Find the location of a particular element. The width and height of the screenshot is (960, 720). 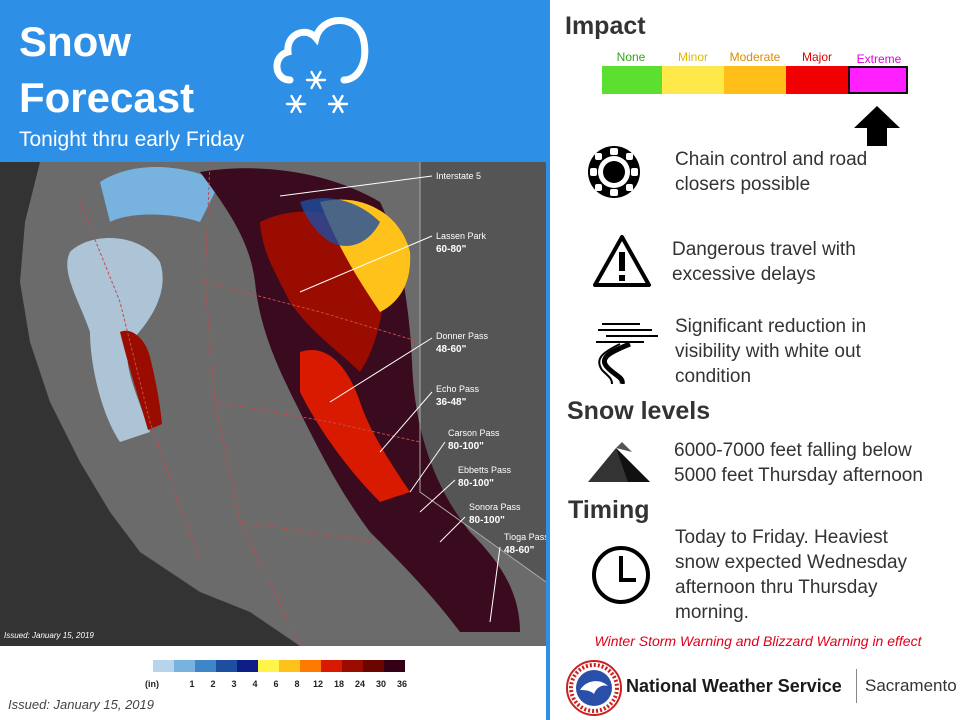

danger-text-line-2: excessive delays is located at coordinates (744, 274).